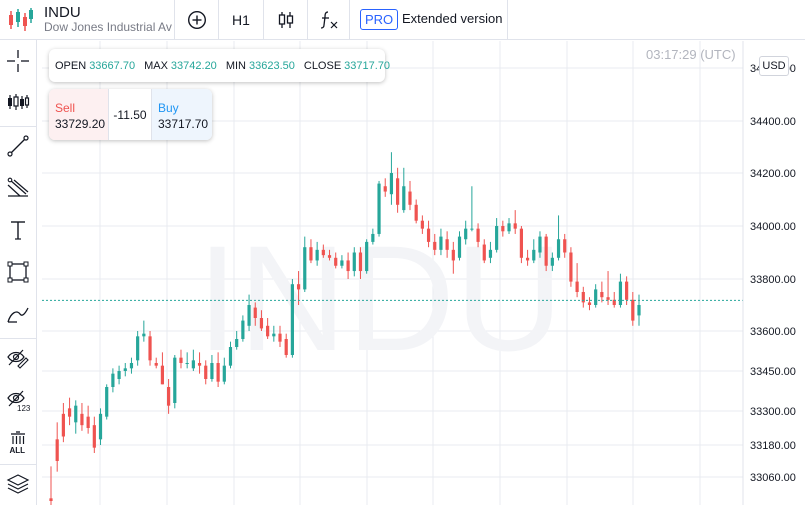 The image size is (805, 505). I want to click on remove-all-label: ALL, so click(18, 450).